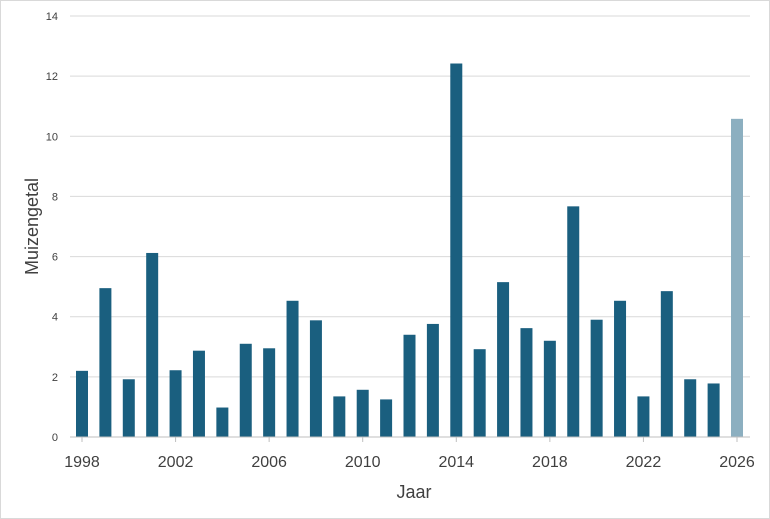 The height and width of the screenshot is (519, 770). Describe the element at coordinates (737, 462) in the screenshot. I see `x-tick-label: 2026` at that location.